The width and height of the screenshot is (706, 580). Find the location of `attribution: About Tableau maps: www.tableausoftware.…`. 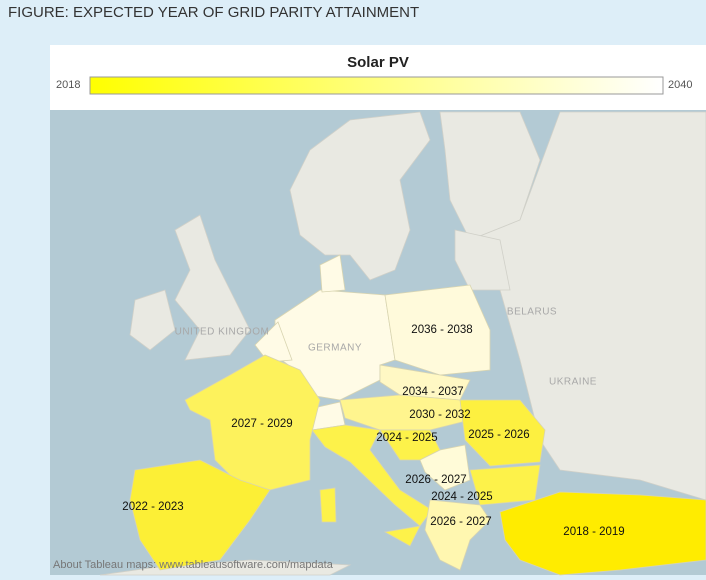

attribution: About Tableau maps: www.tableausoftware.… is located at coordinates (193, 565).